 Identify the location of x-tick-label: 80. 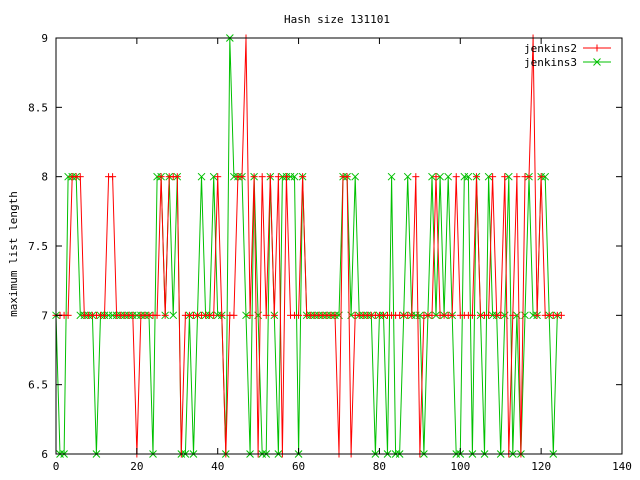
(379, 466).